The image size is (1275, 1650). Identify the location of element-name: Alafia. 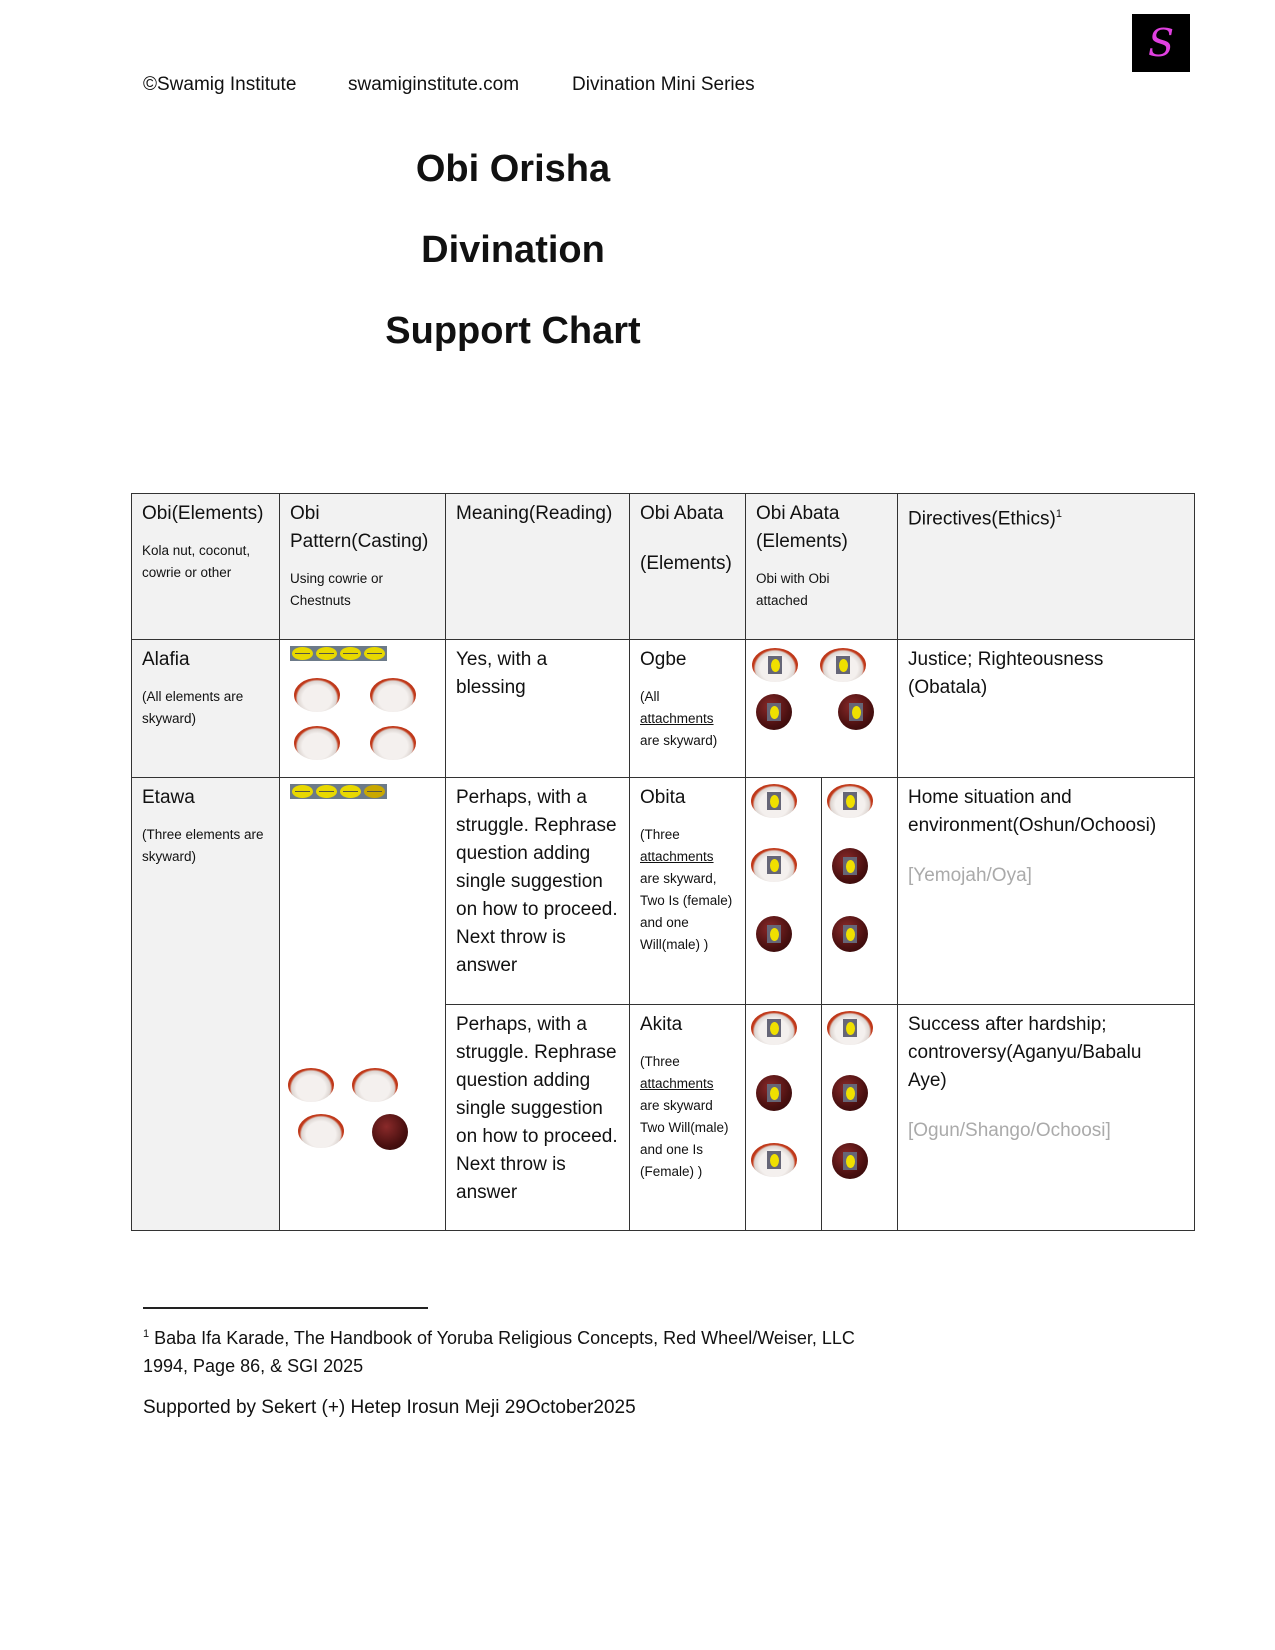
(166, 659).